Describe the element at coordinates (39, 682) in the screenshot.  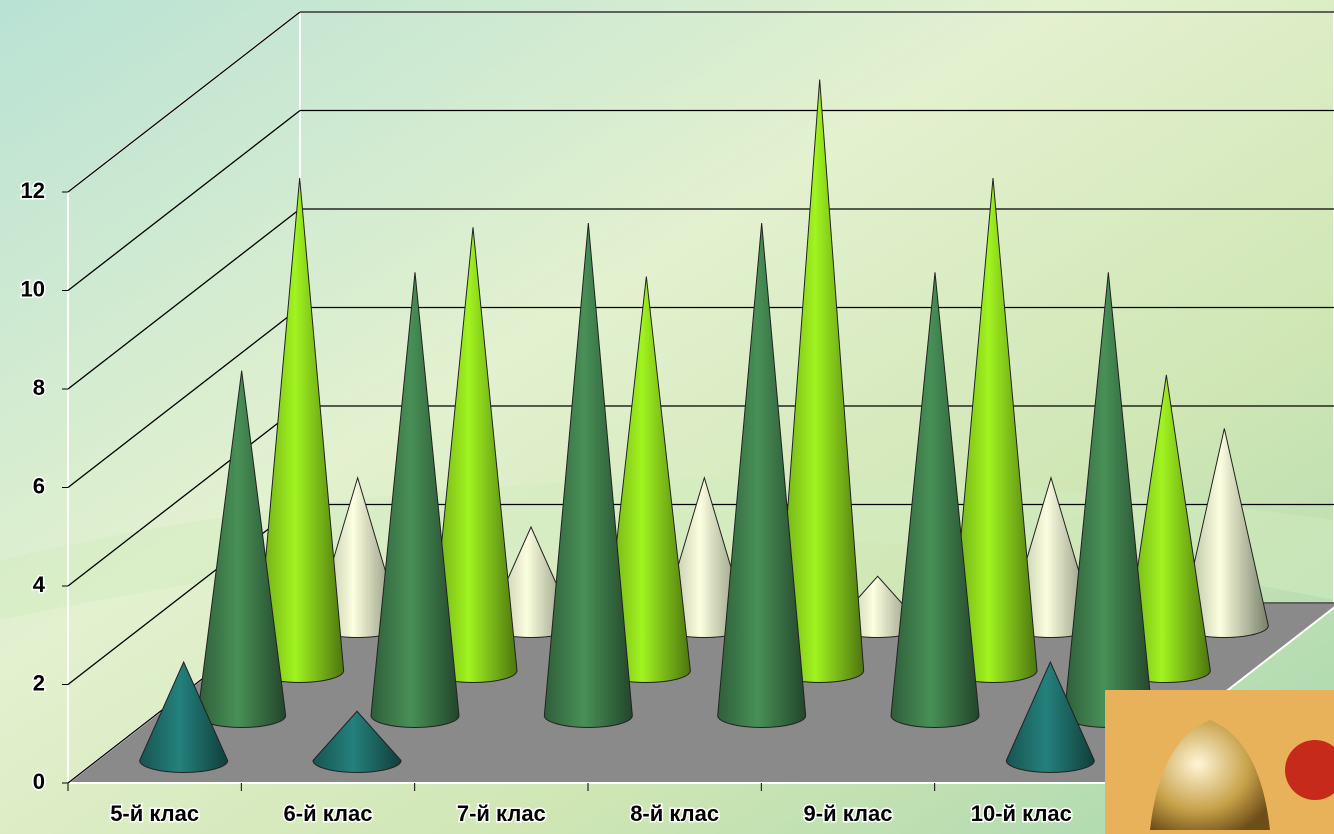
I see `y-tick-label: 2` at that location.